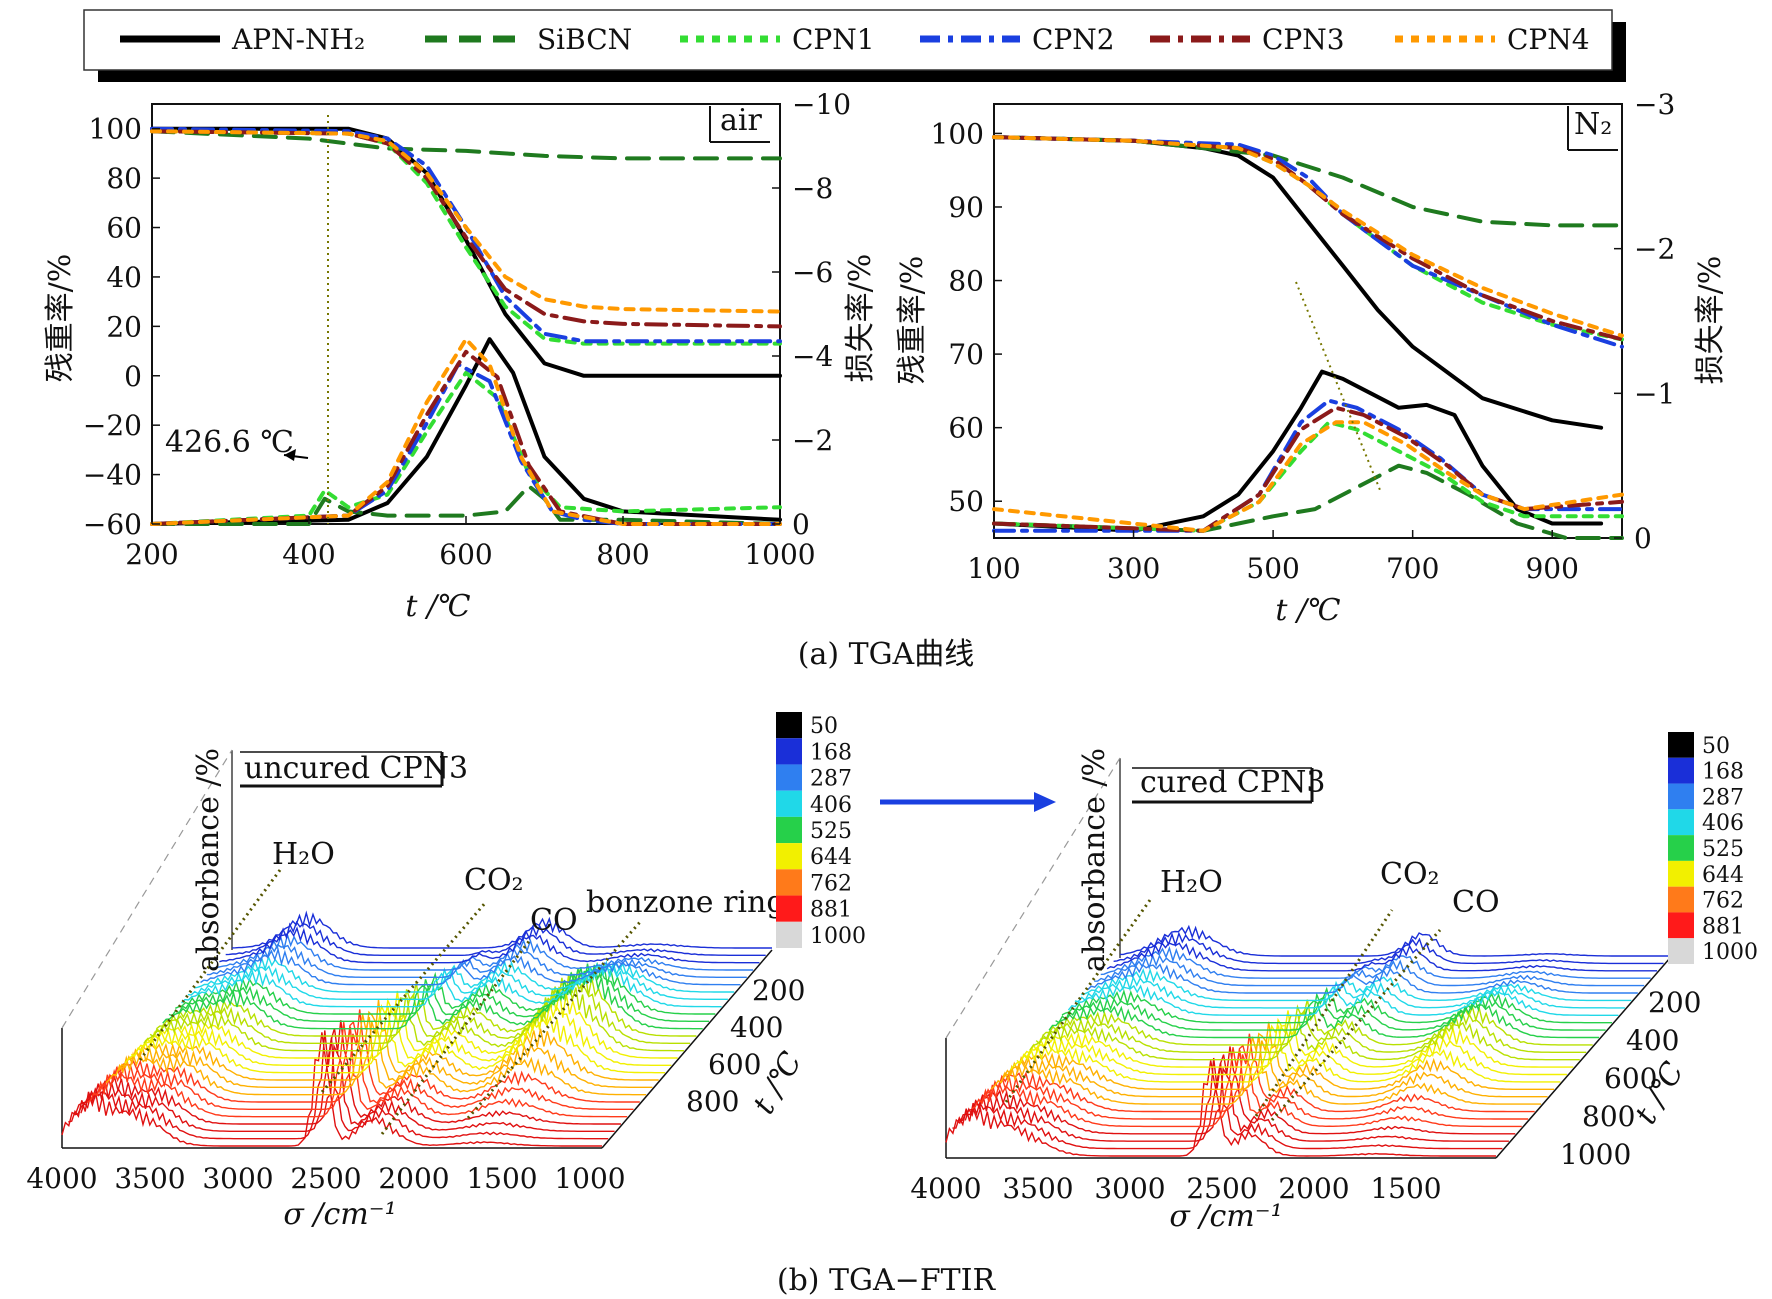 This screenshot has height=1299, width=1772. What do you see at coordinates (1191, 882) in the screenshot?
I see `peak-label: H₂O` at bounding box center [1191, 882].